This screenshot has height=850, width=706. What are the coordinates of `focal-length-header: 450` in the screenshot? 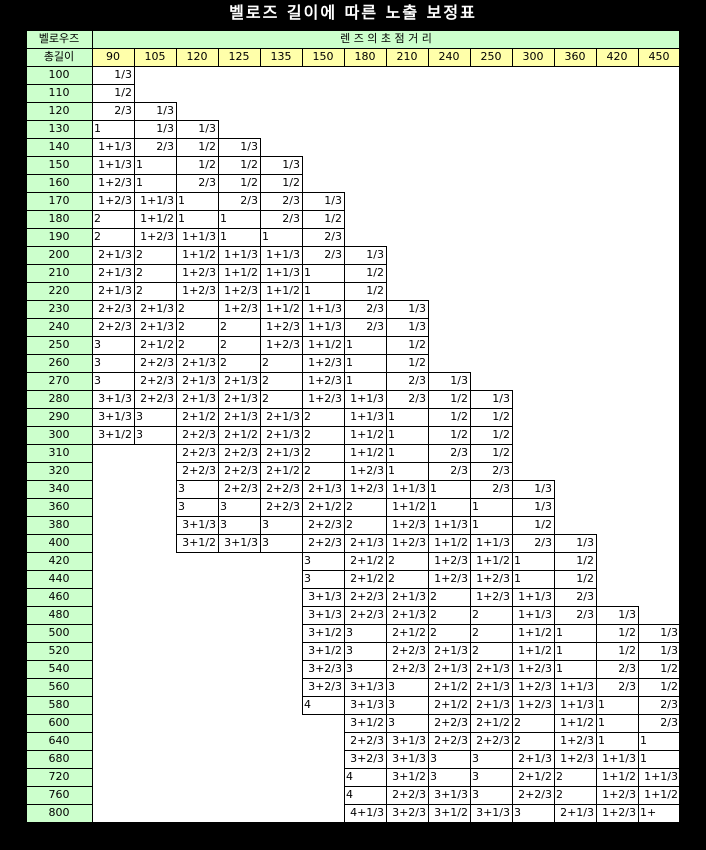 It's located at (659, 57).